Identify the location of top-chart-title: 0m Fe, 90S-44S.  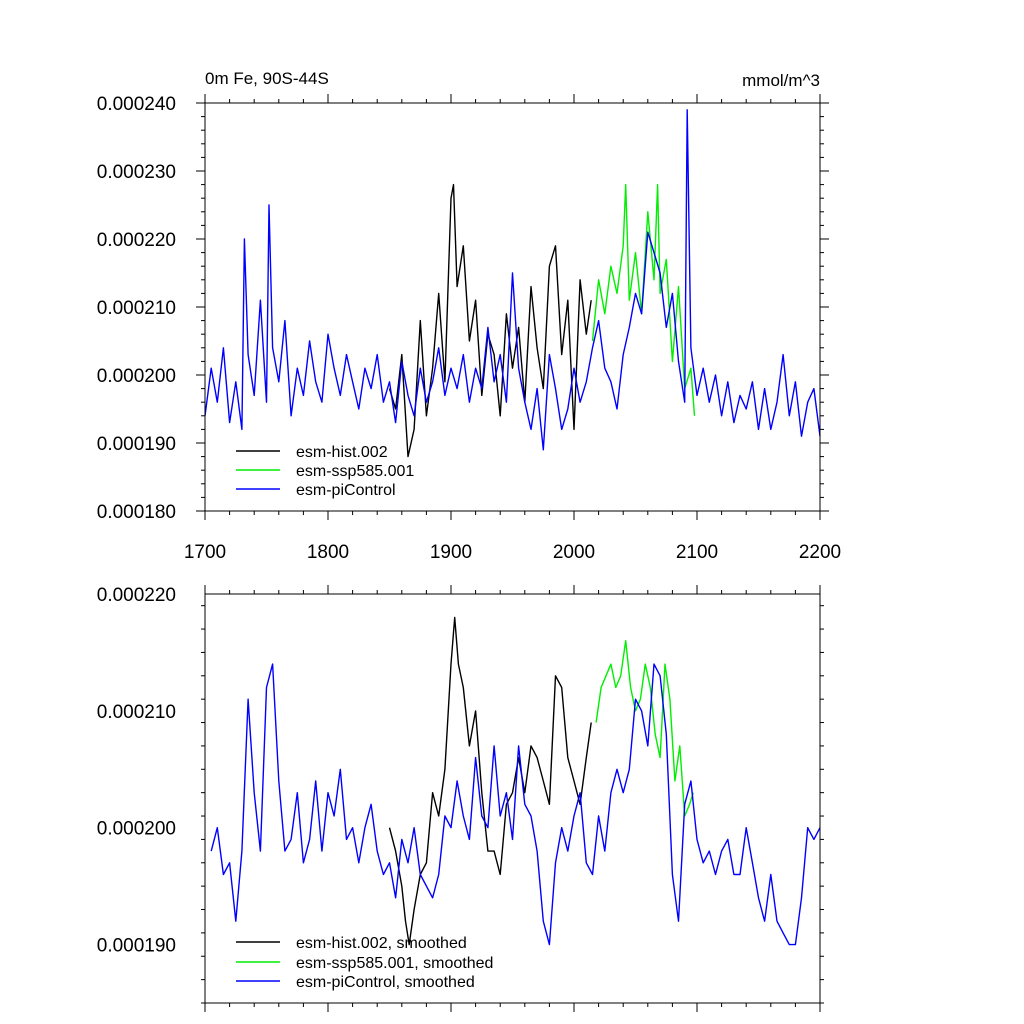
(267, 78).